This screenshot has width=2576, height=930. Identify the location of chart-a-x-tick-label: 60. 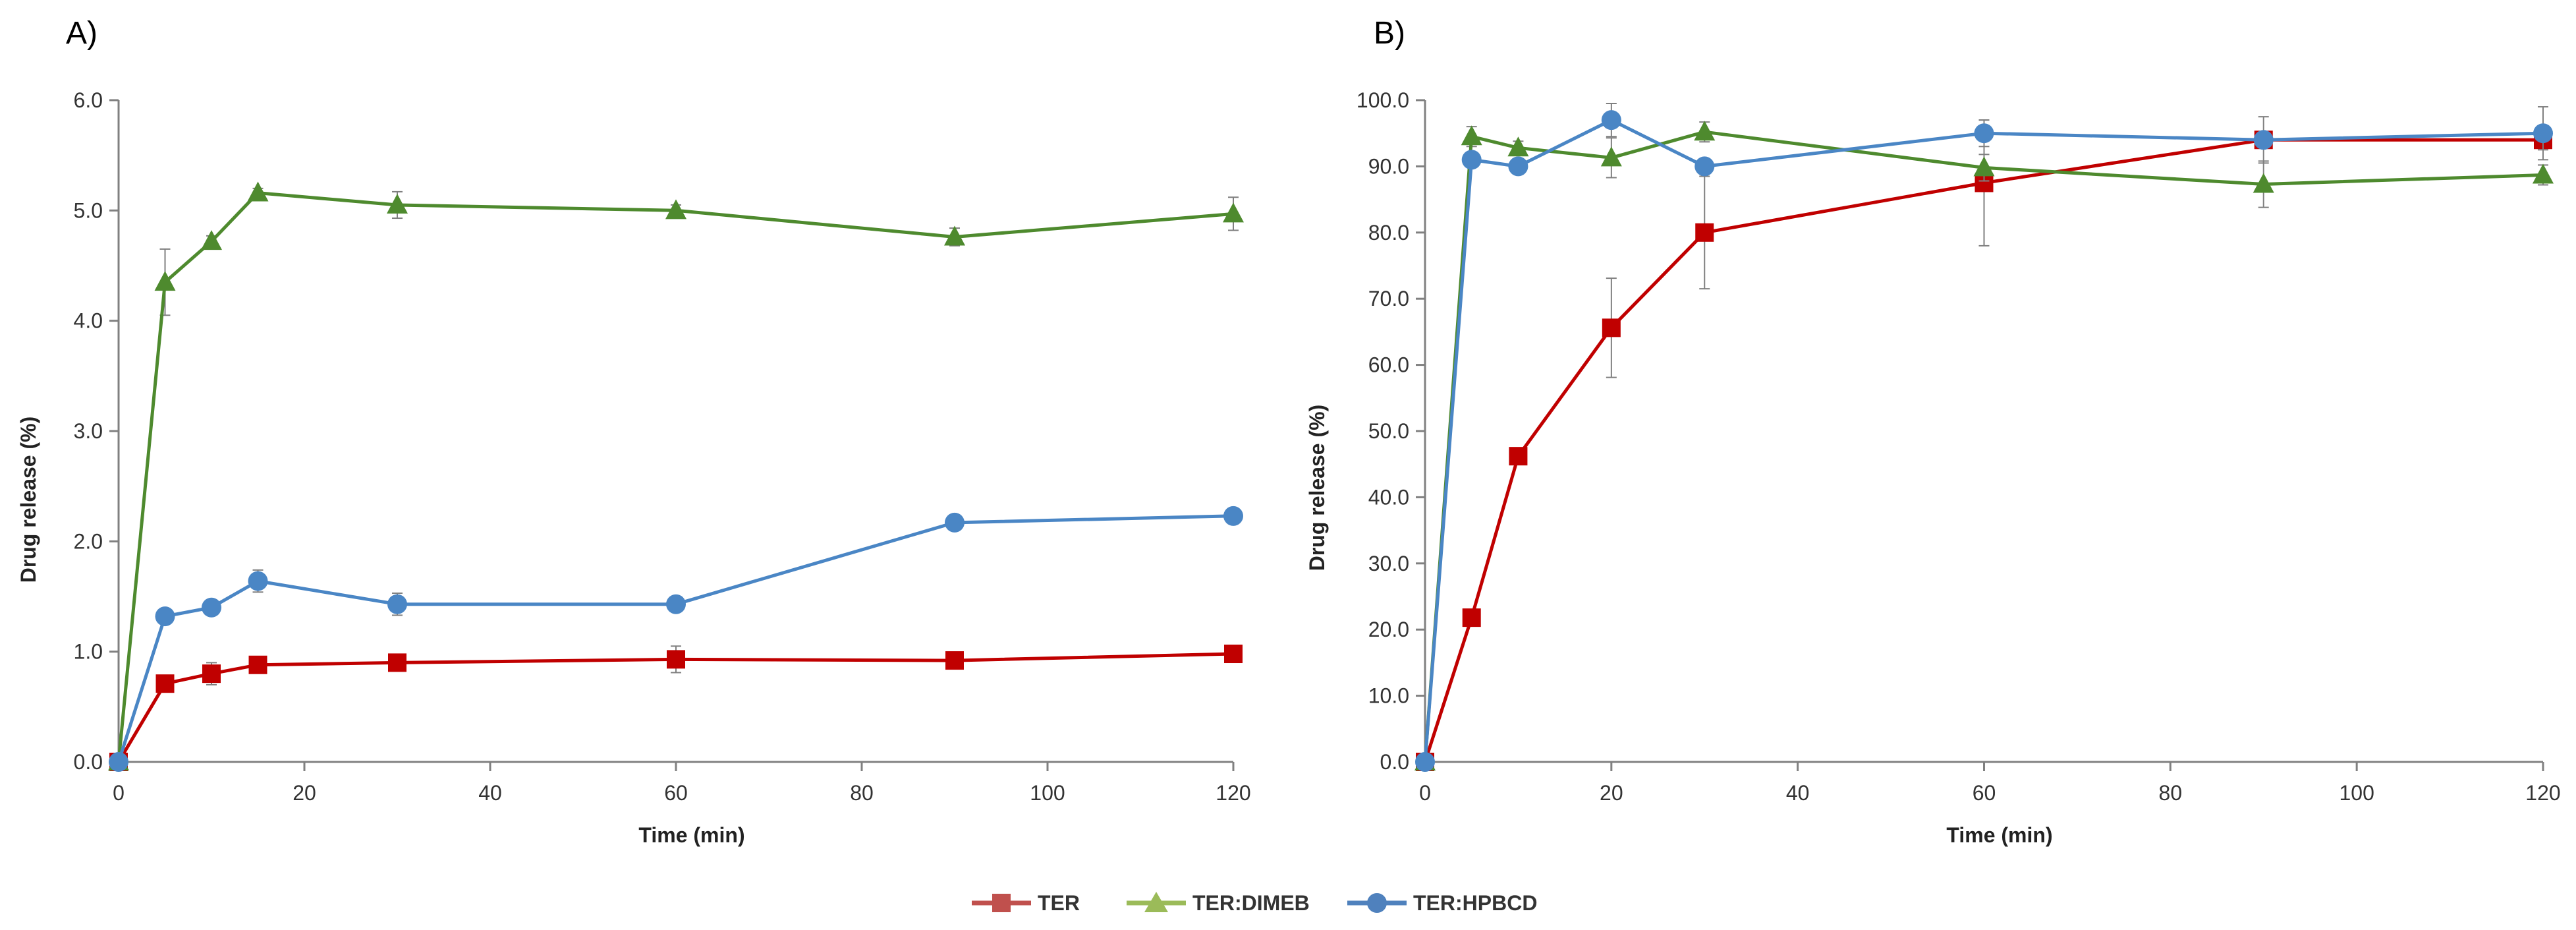
(676, 793).